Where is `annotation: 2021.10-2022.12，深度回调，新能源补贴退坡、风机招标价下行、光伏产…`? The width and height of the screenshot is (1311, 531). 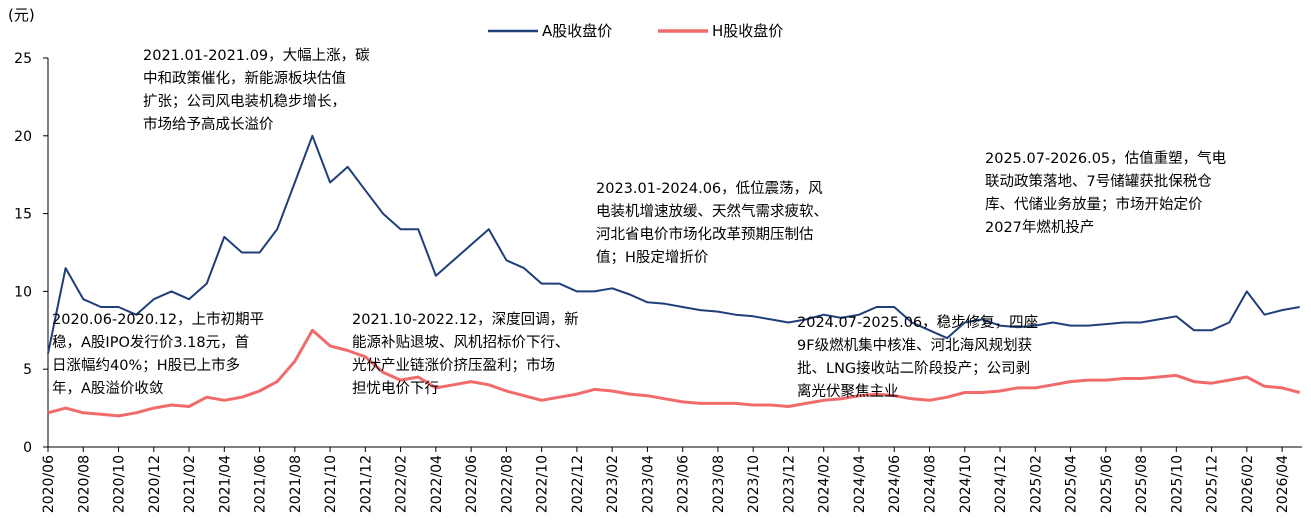
annotation: 2021.10-2022.12，深度回调，新能源补贴退坡、风机招标价下行、光伏产… is located at coordinates (465, 354).